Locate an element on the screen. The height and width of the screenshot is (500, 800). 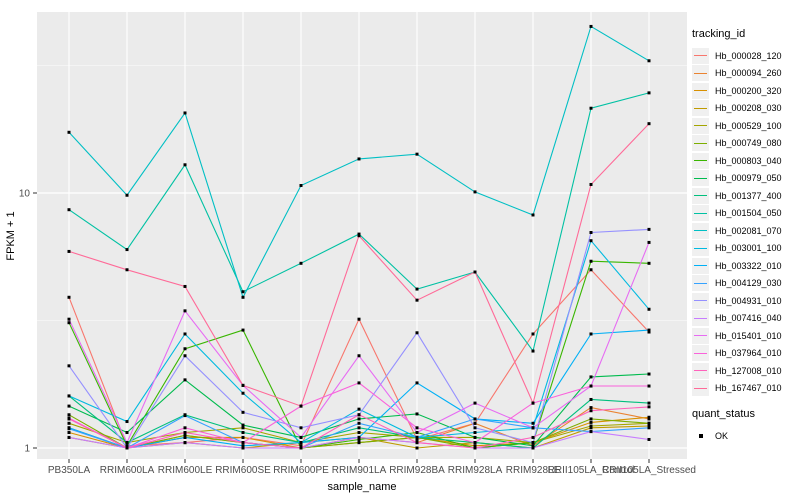
legend-item-label: Hb_037964_010 is located at coordinates (748, 353).